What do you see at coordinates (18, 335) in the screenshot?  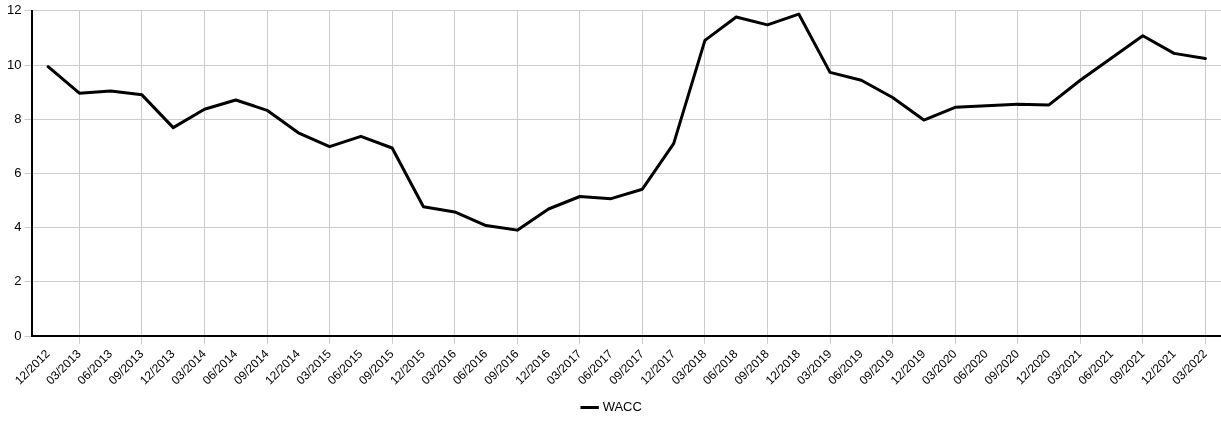 I see `y-tick-label: 0` at bounding box center [18, 335].